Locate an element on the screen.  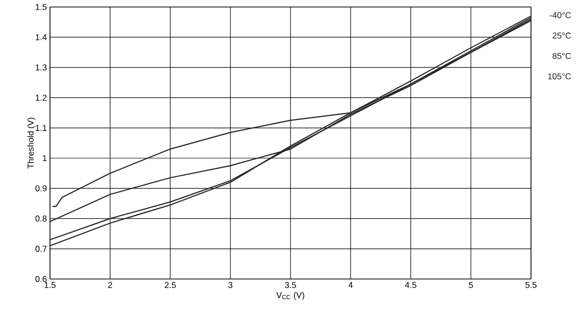
y-axis-title: Threshold (V) is located at coordinates (31, 143).